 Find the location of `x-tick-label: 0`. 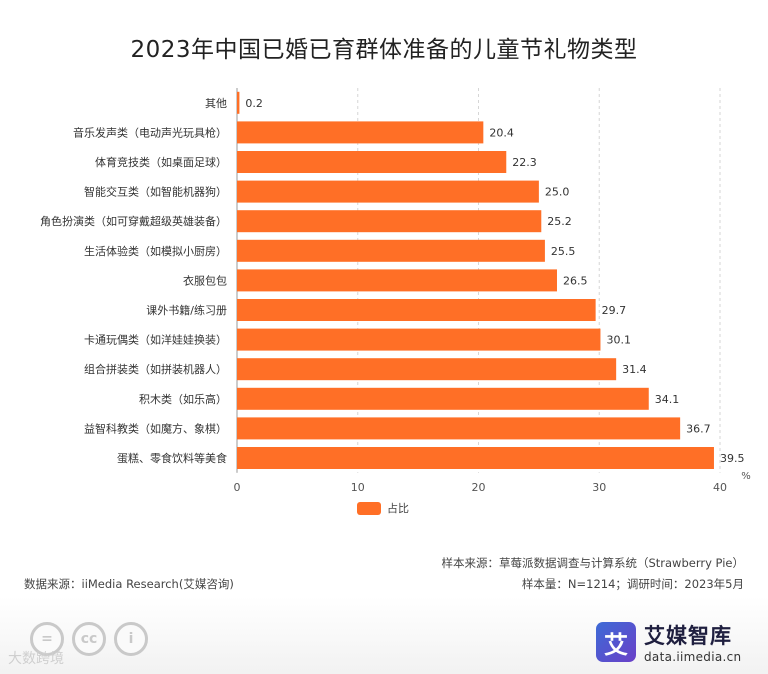

x-tick-label: 0 is located at coordinates (237, 487).